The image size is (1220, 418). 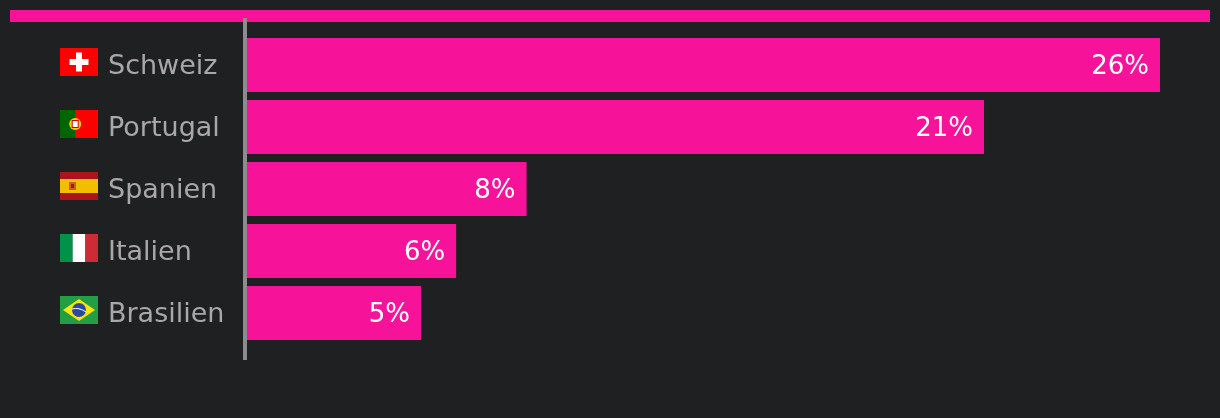 What do you see at coordinates (163, 188) in the screenshot?
I see `y-tick-label: Spanien` at bounding box center [163, 188].